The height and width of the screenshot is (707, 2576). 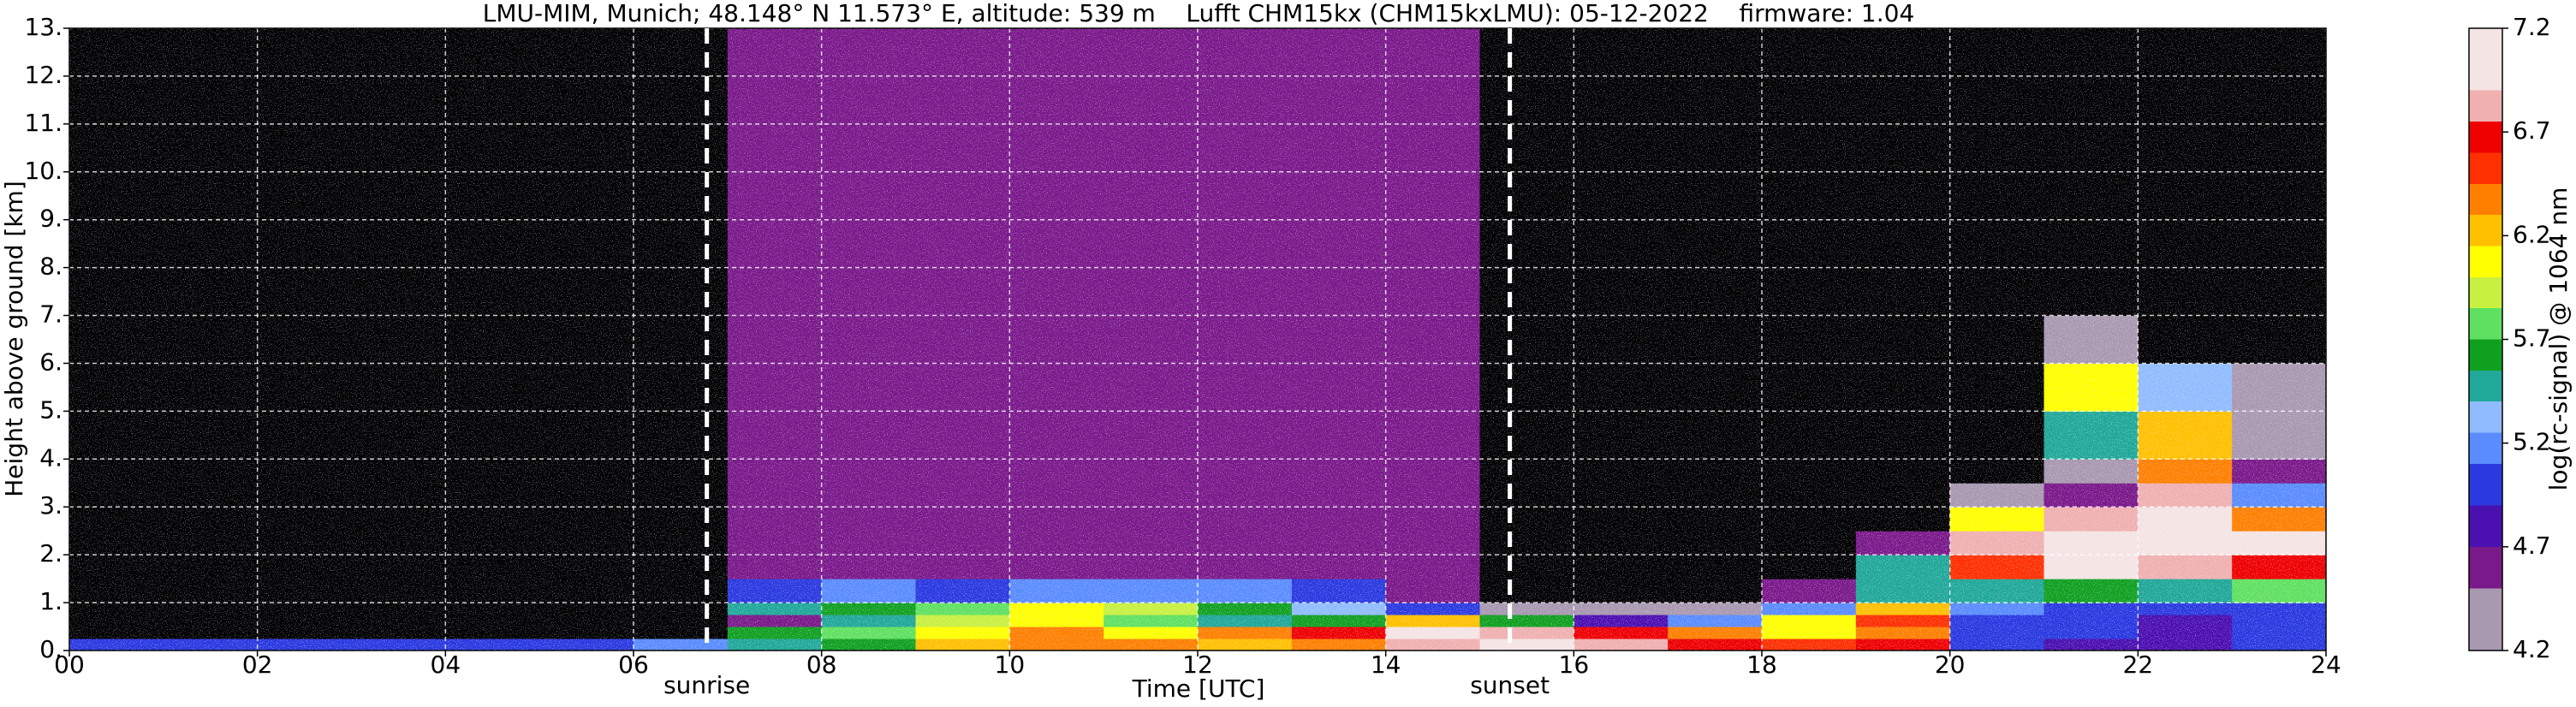 I want to click on colorbar-tick-label: 5.2, so click(x=2532, y=442).